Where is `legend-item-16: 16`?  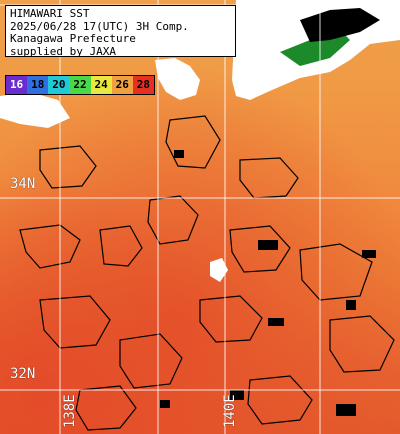
legend-item-16: 16 is located at coordinates (17, 85).